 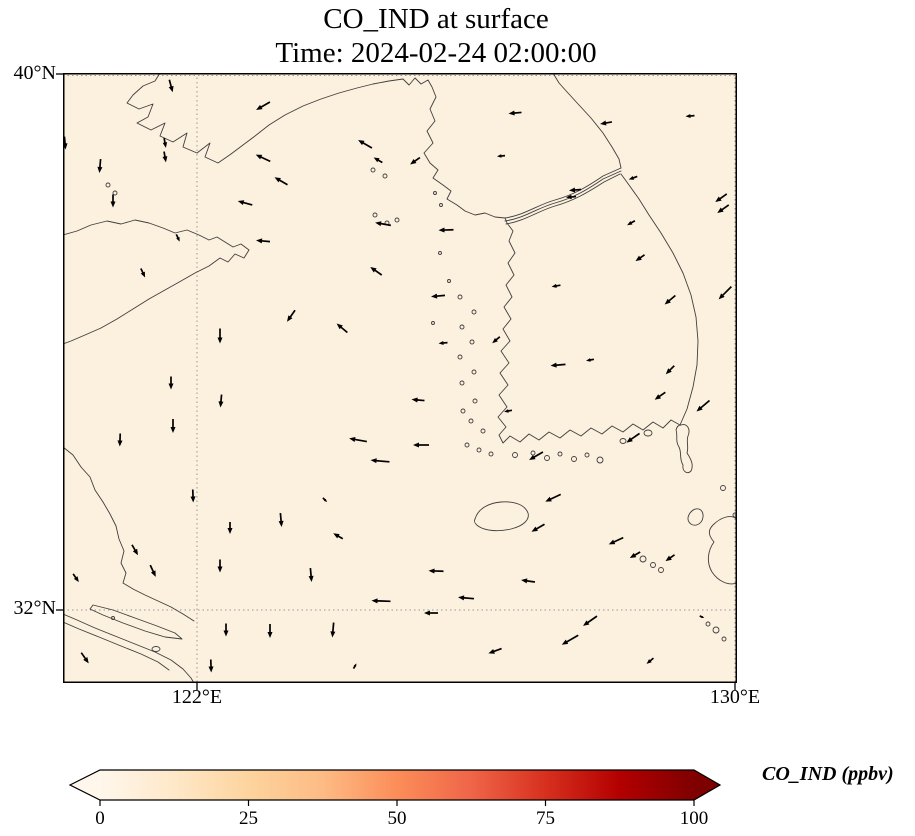 I want to click on coast-shandong, so click(x=156, y=282).